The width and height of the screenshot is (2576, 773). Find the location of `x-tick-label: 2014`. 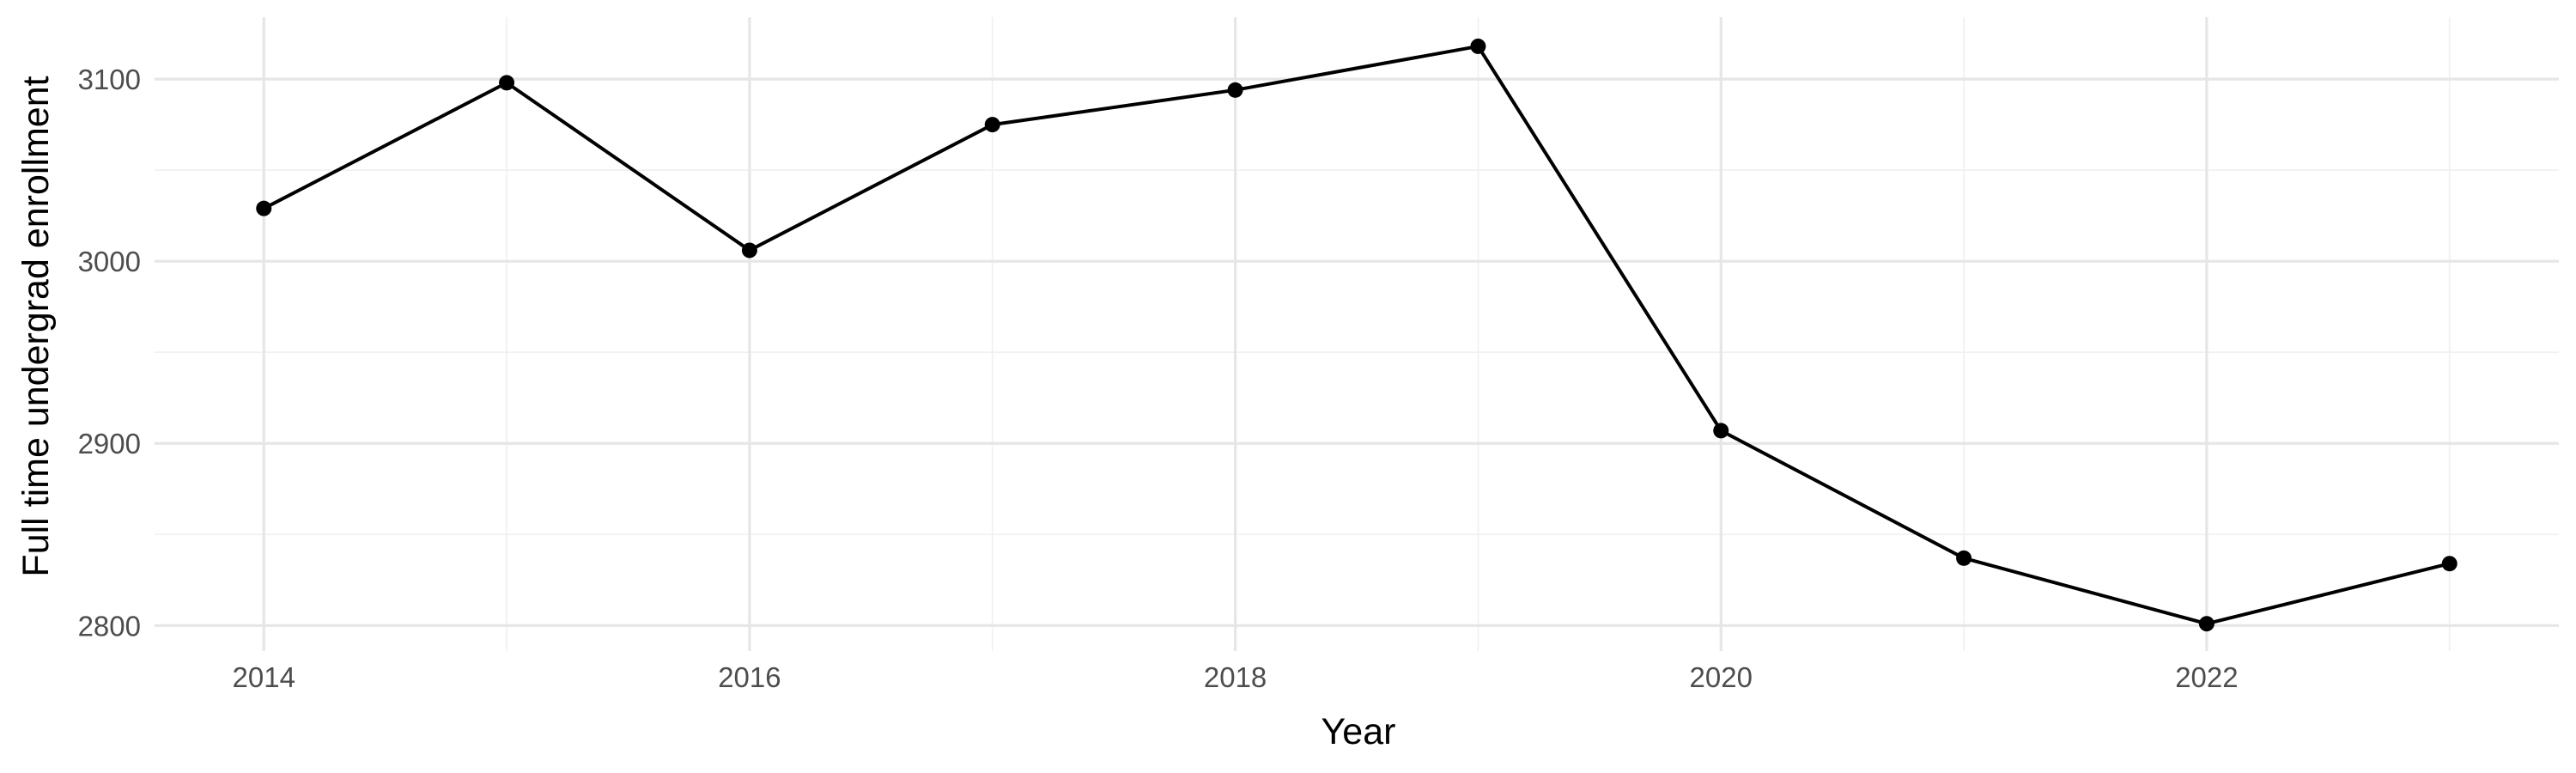

x-tick-label: 2014 is located at coordinates (264, 677).